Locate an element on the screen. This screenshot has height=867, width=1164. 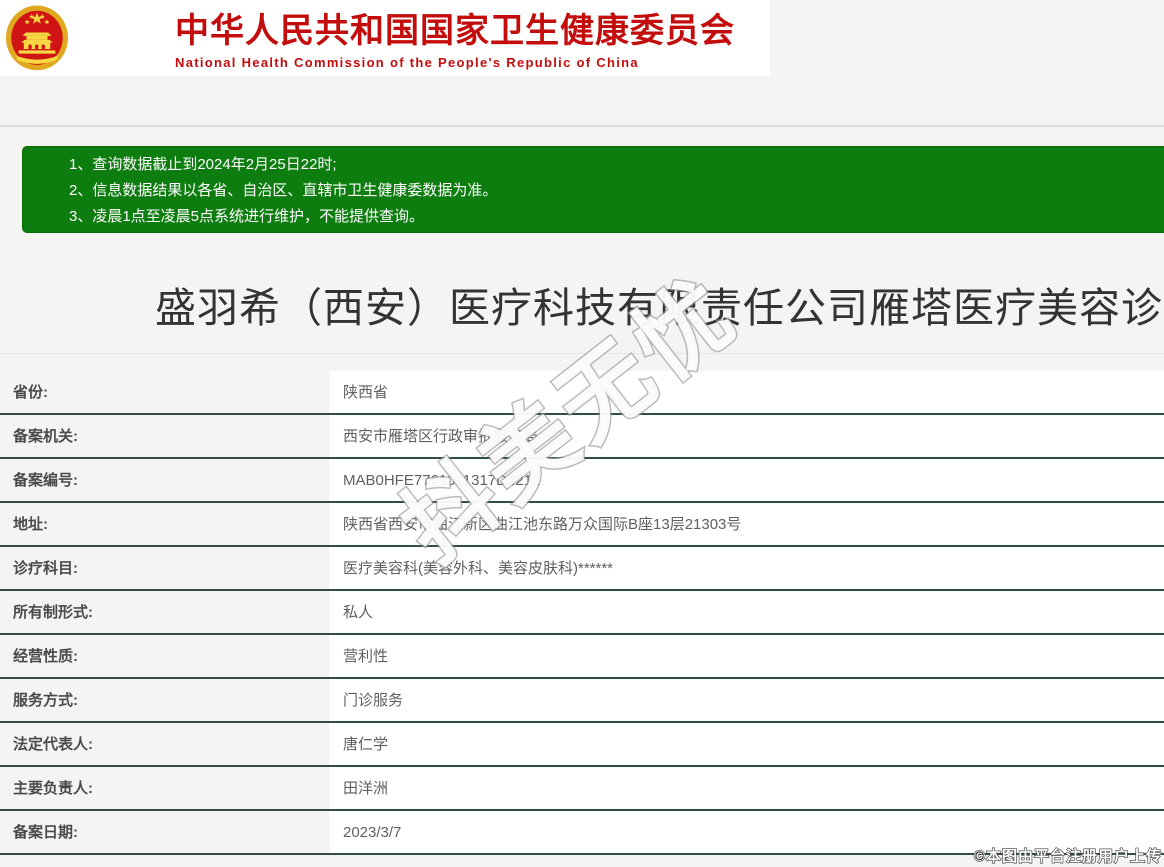
table-row: 主要负责人: 田洋洲 is located at coordinates (582, 789).